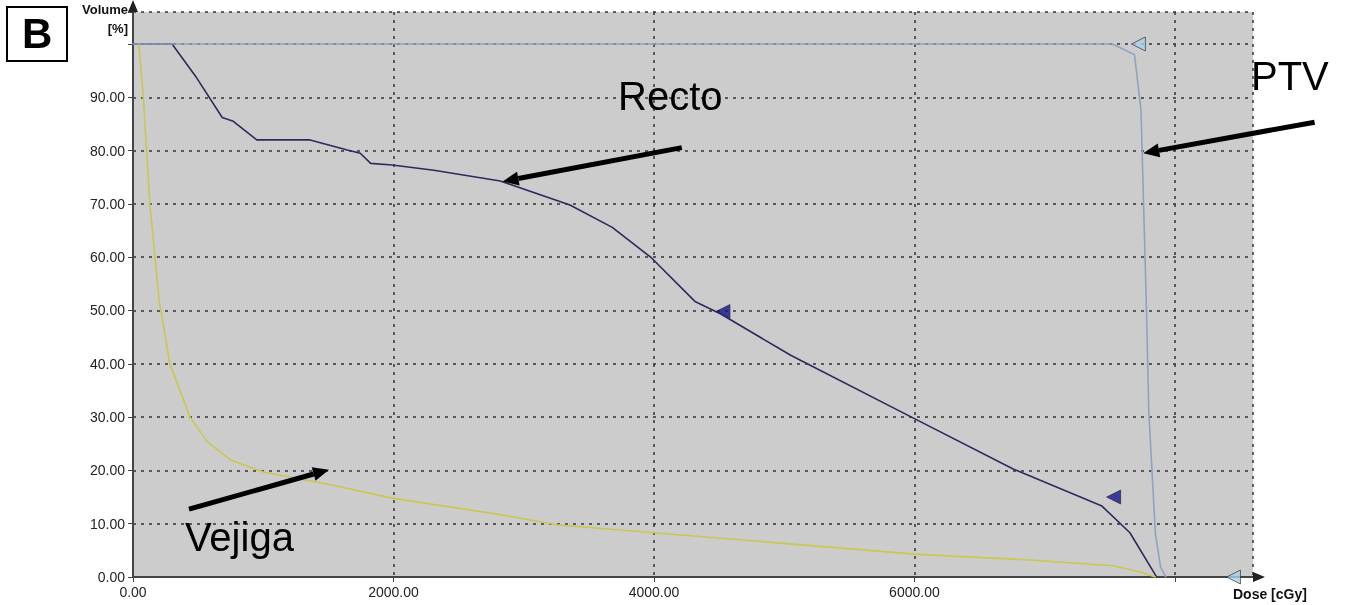  What do you see at coordinates (107, 203) in the screenshot?
I see `y-tick-label: 70.00` at bounding box center [107, 203].